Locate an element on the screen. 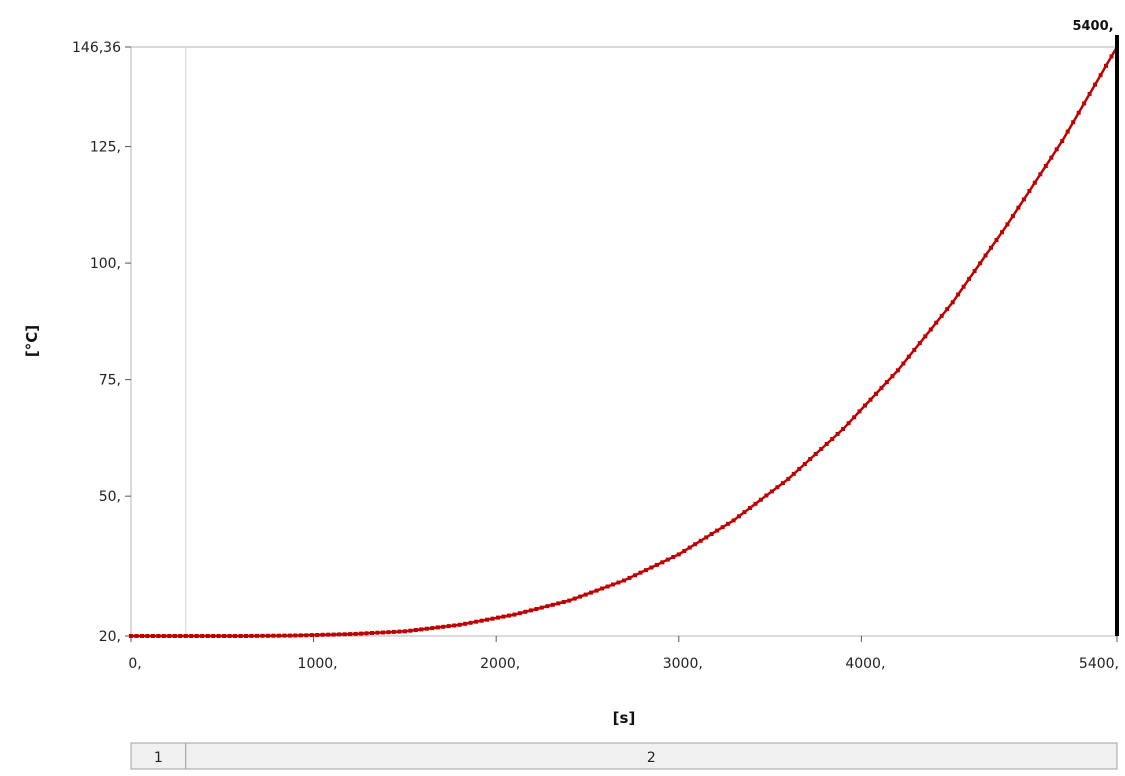 Image resolution: width=1125 pixels, height=776 pixels. x-tick-label: 0, is located at coordinates (134, 664).